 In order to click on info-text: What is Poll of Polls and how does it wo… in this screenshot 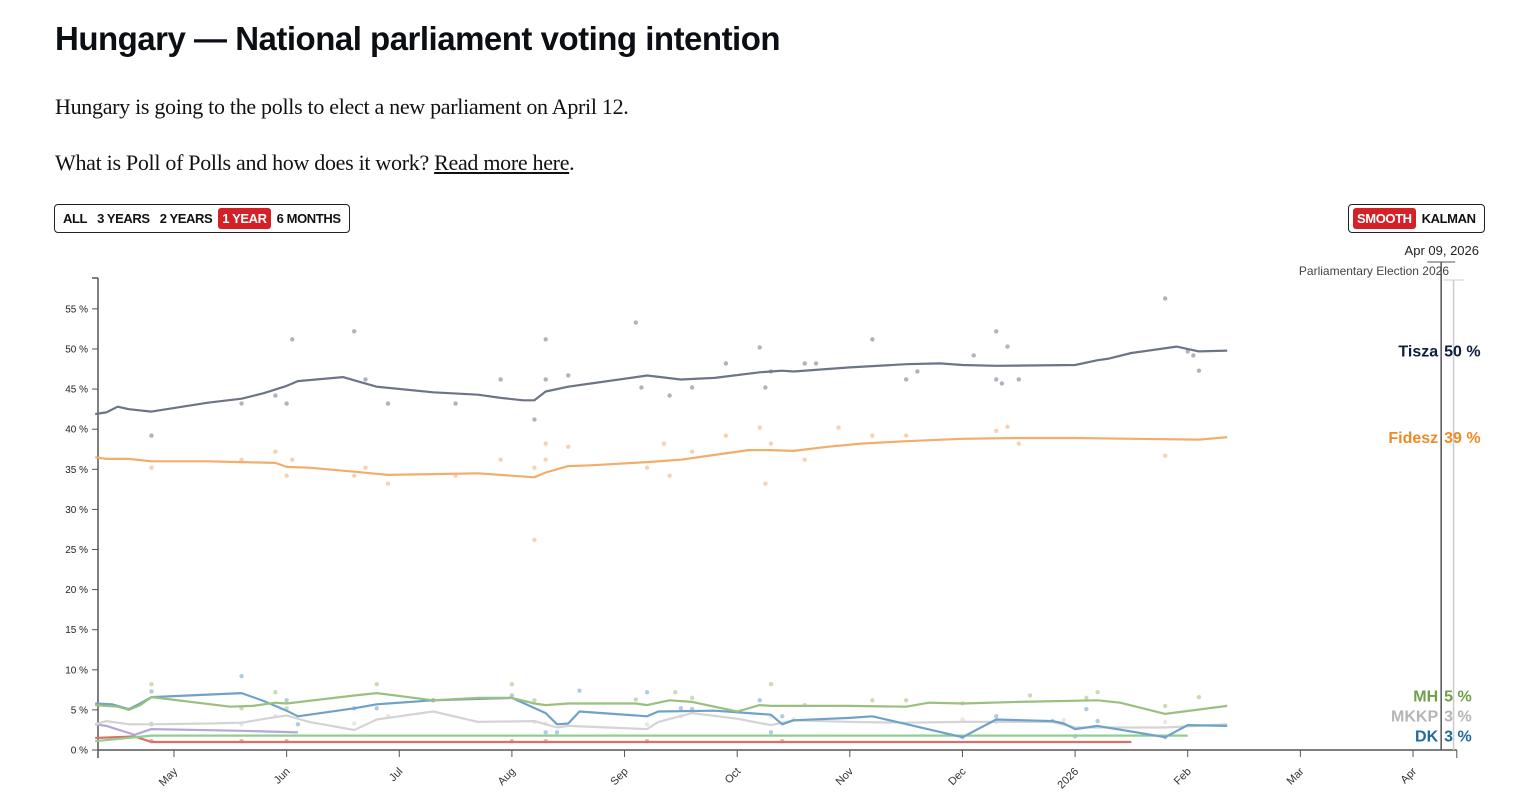, I will do `click(315, 163)`.